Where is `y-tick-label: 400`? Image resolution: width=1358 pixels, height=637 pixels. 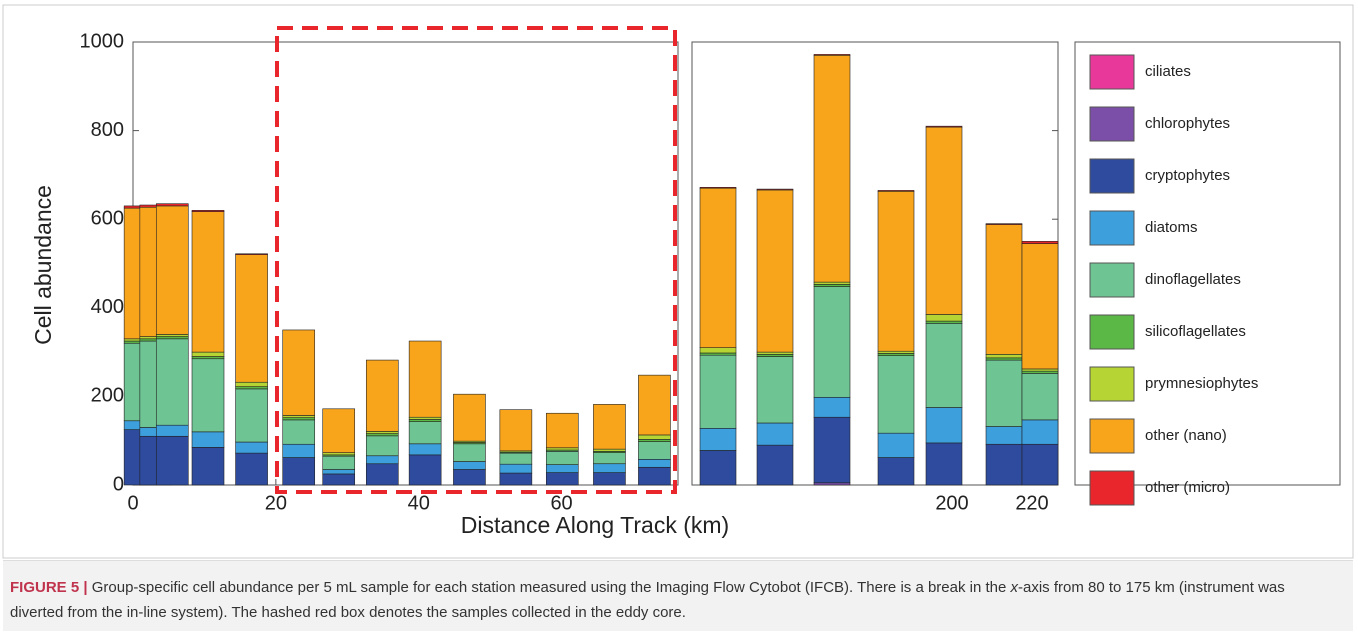 y-tick-label: 400 is located at coordinates (107, 307).